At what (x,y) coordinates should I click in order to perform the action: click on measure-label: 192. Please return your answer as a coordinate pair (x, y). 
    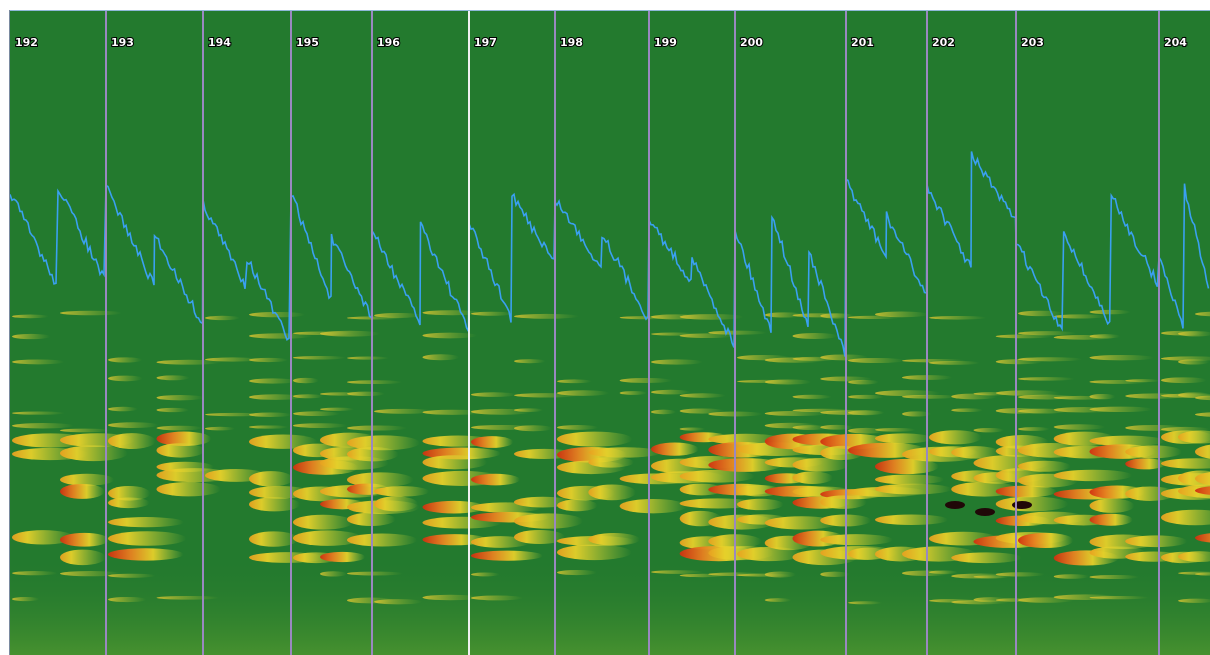
    Looking at the image, I should click on (26, 42).